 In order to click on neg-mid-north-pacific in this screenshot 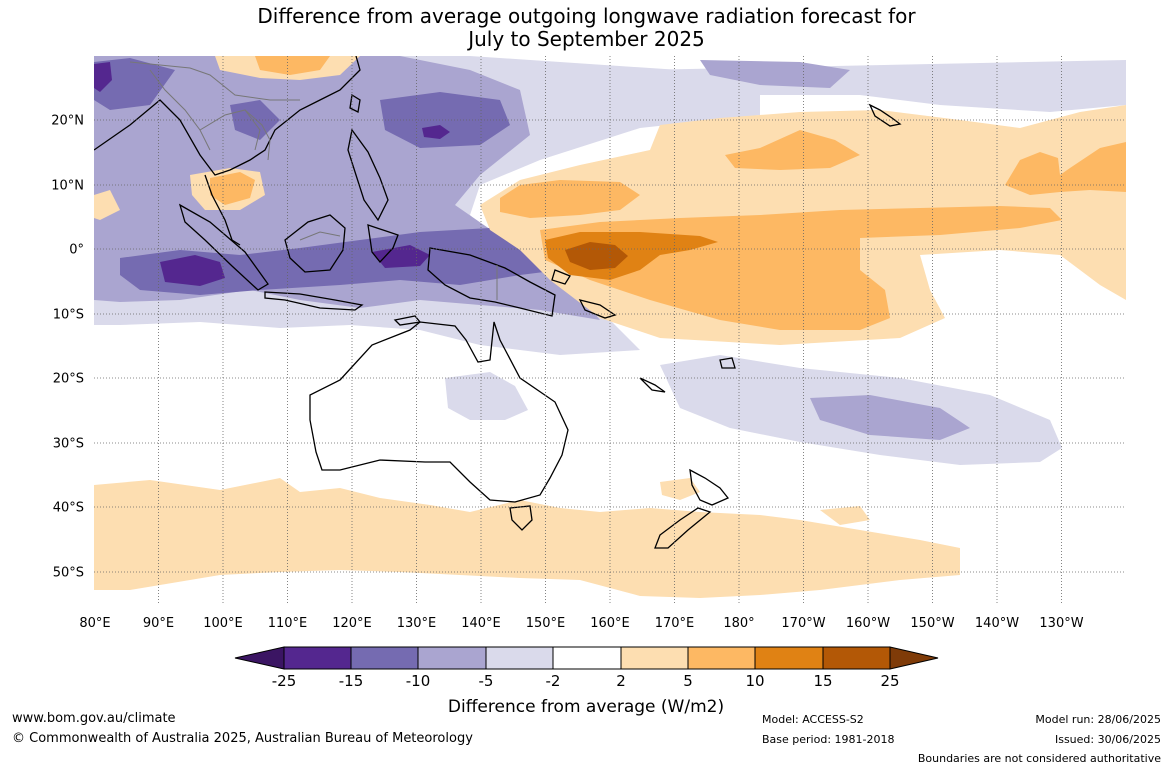, I will do `click(775, 74)`.